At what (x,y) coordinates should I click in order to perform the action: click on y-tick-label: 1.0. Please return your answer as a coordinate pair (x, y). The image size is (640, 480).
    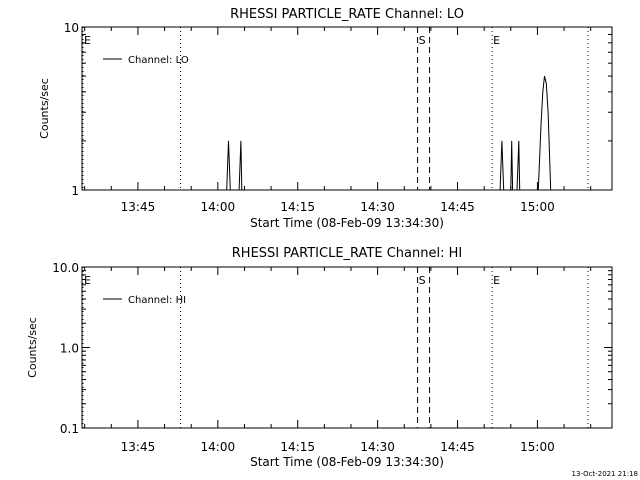
    Looking at the image, I should click on (69, 349).